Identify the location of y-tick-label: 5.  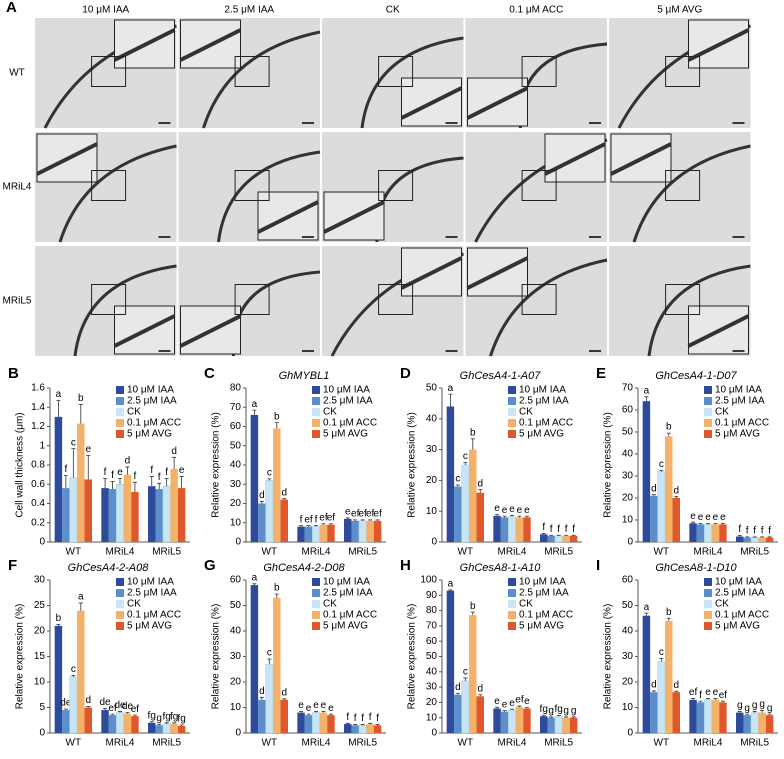
(42, 707).